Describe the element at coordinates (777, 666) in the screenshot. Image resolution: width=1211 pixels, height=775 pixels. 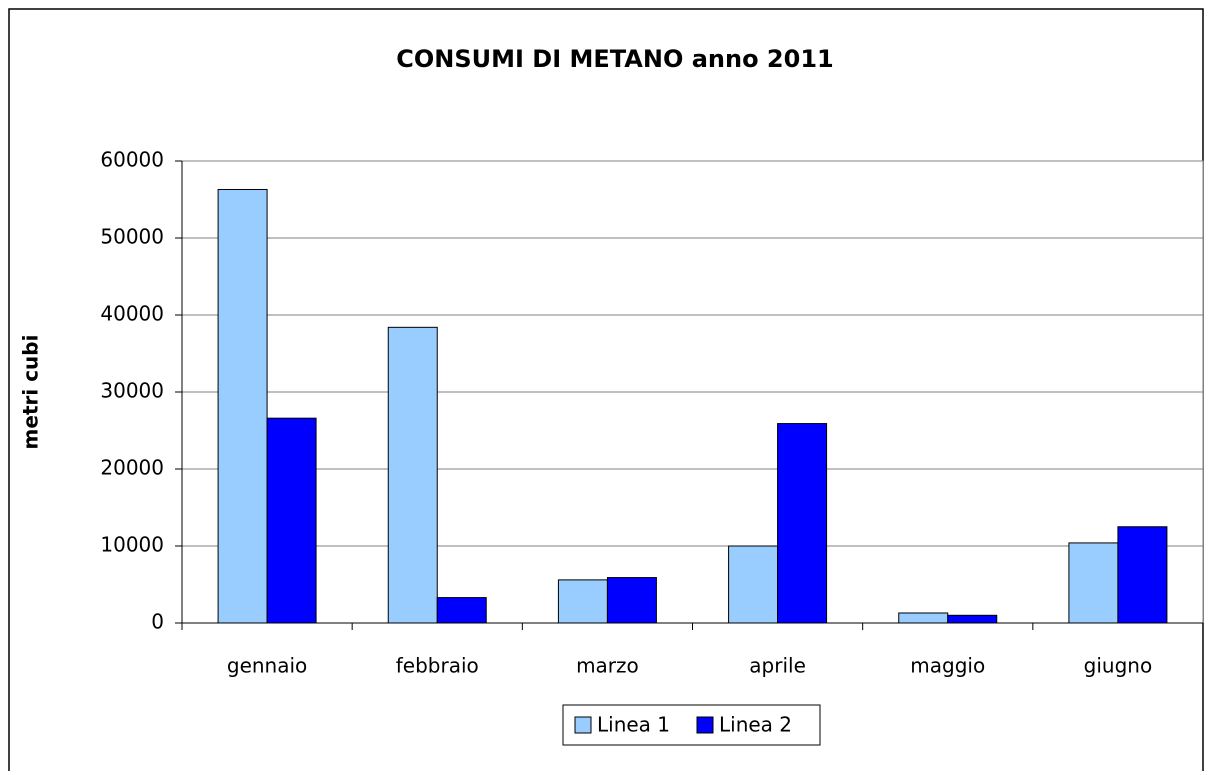
I see `x-tick-label: aprile` at that location.